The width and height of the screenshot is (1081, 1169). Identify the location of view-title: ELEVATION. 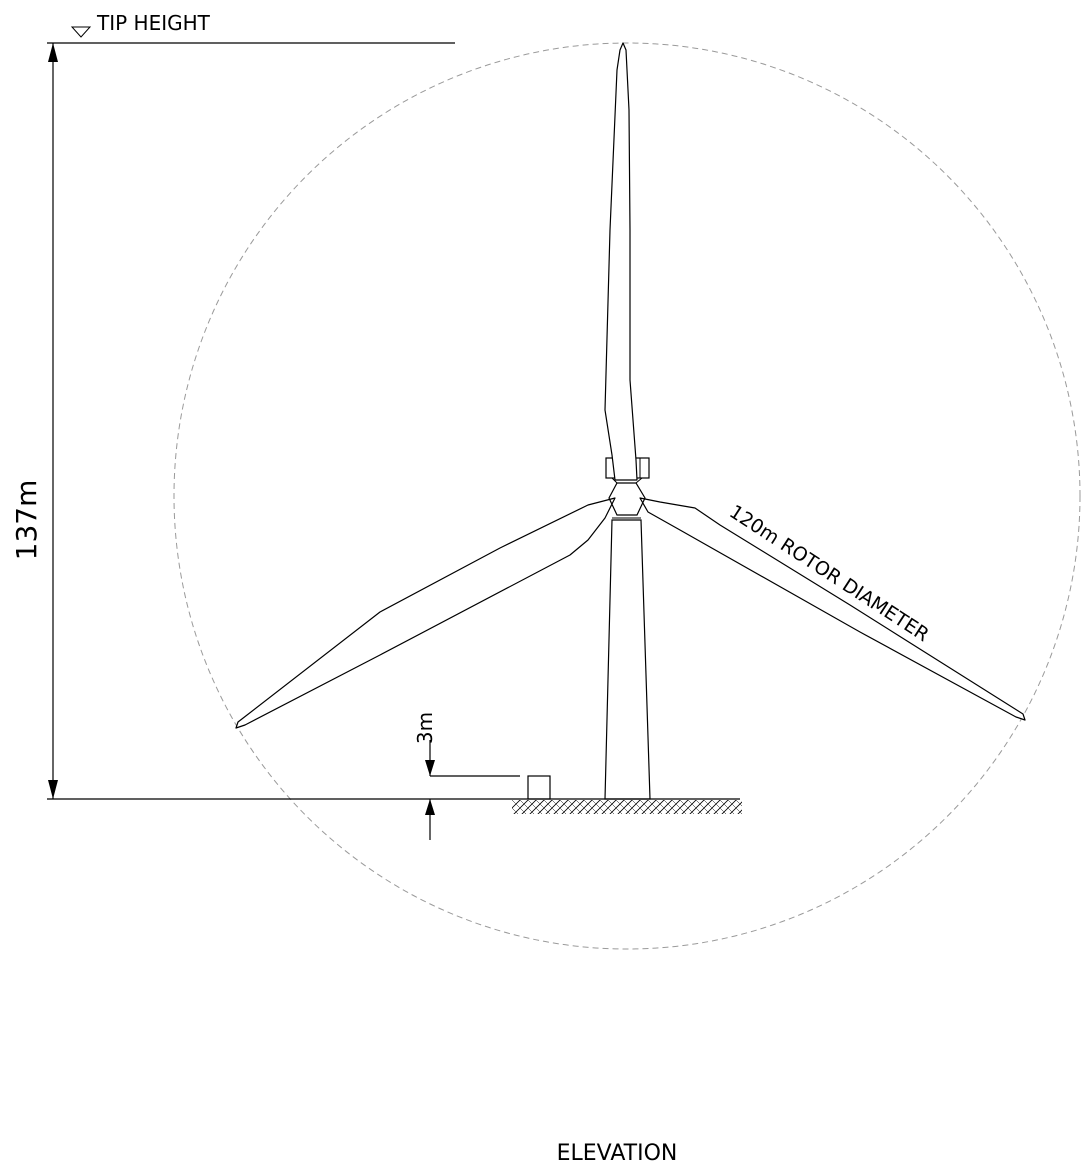
(617, 1153).